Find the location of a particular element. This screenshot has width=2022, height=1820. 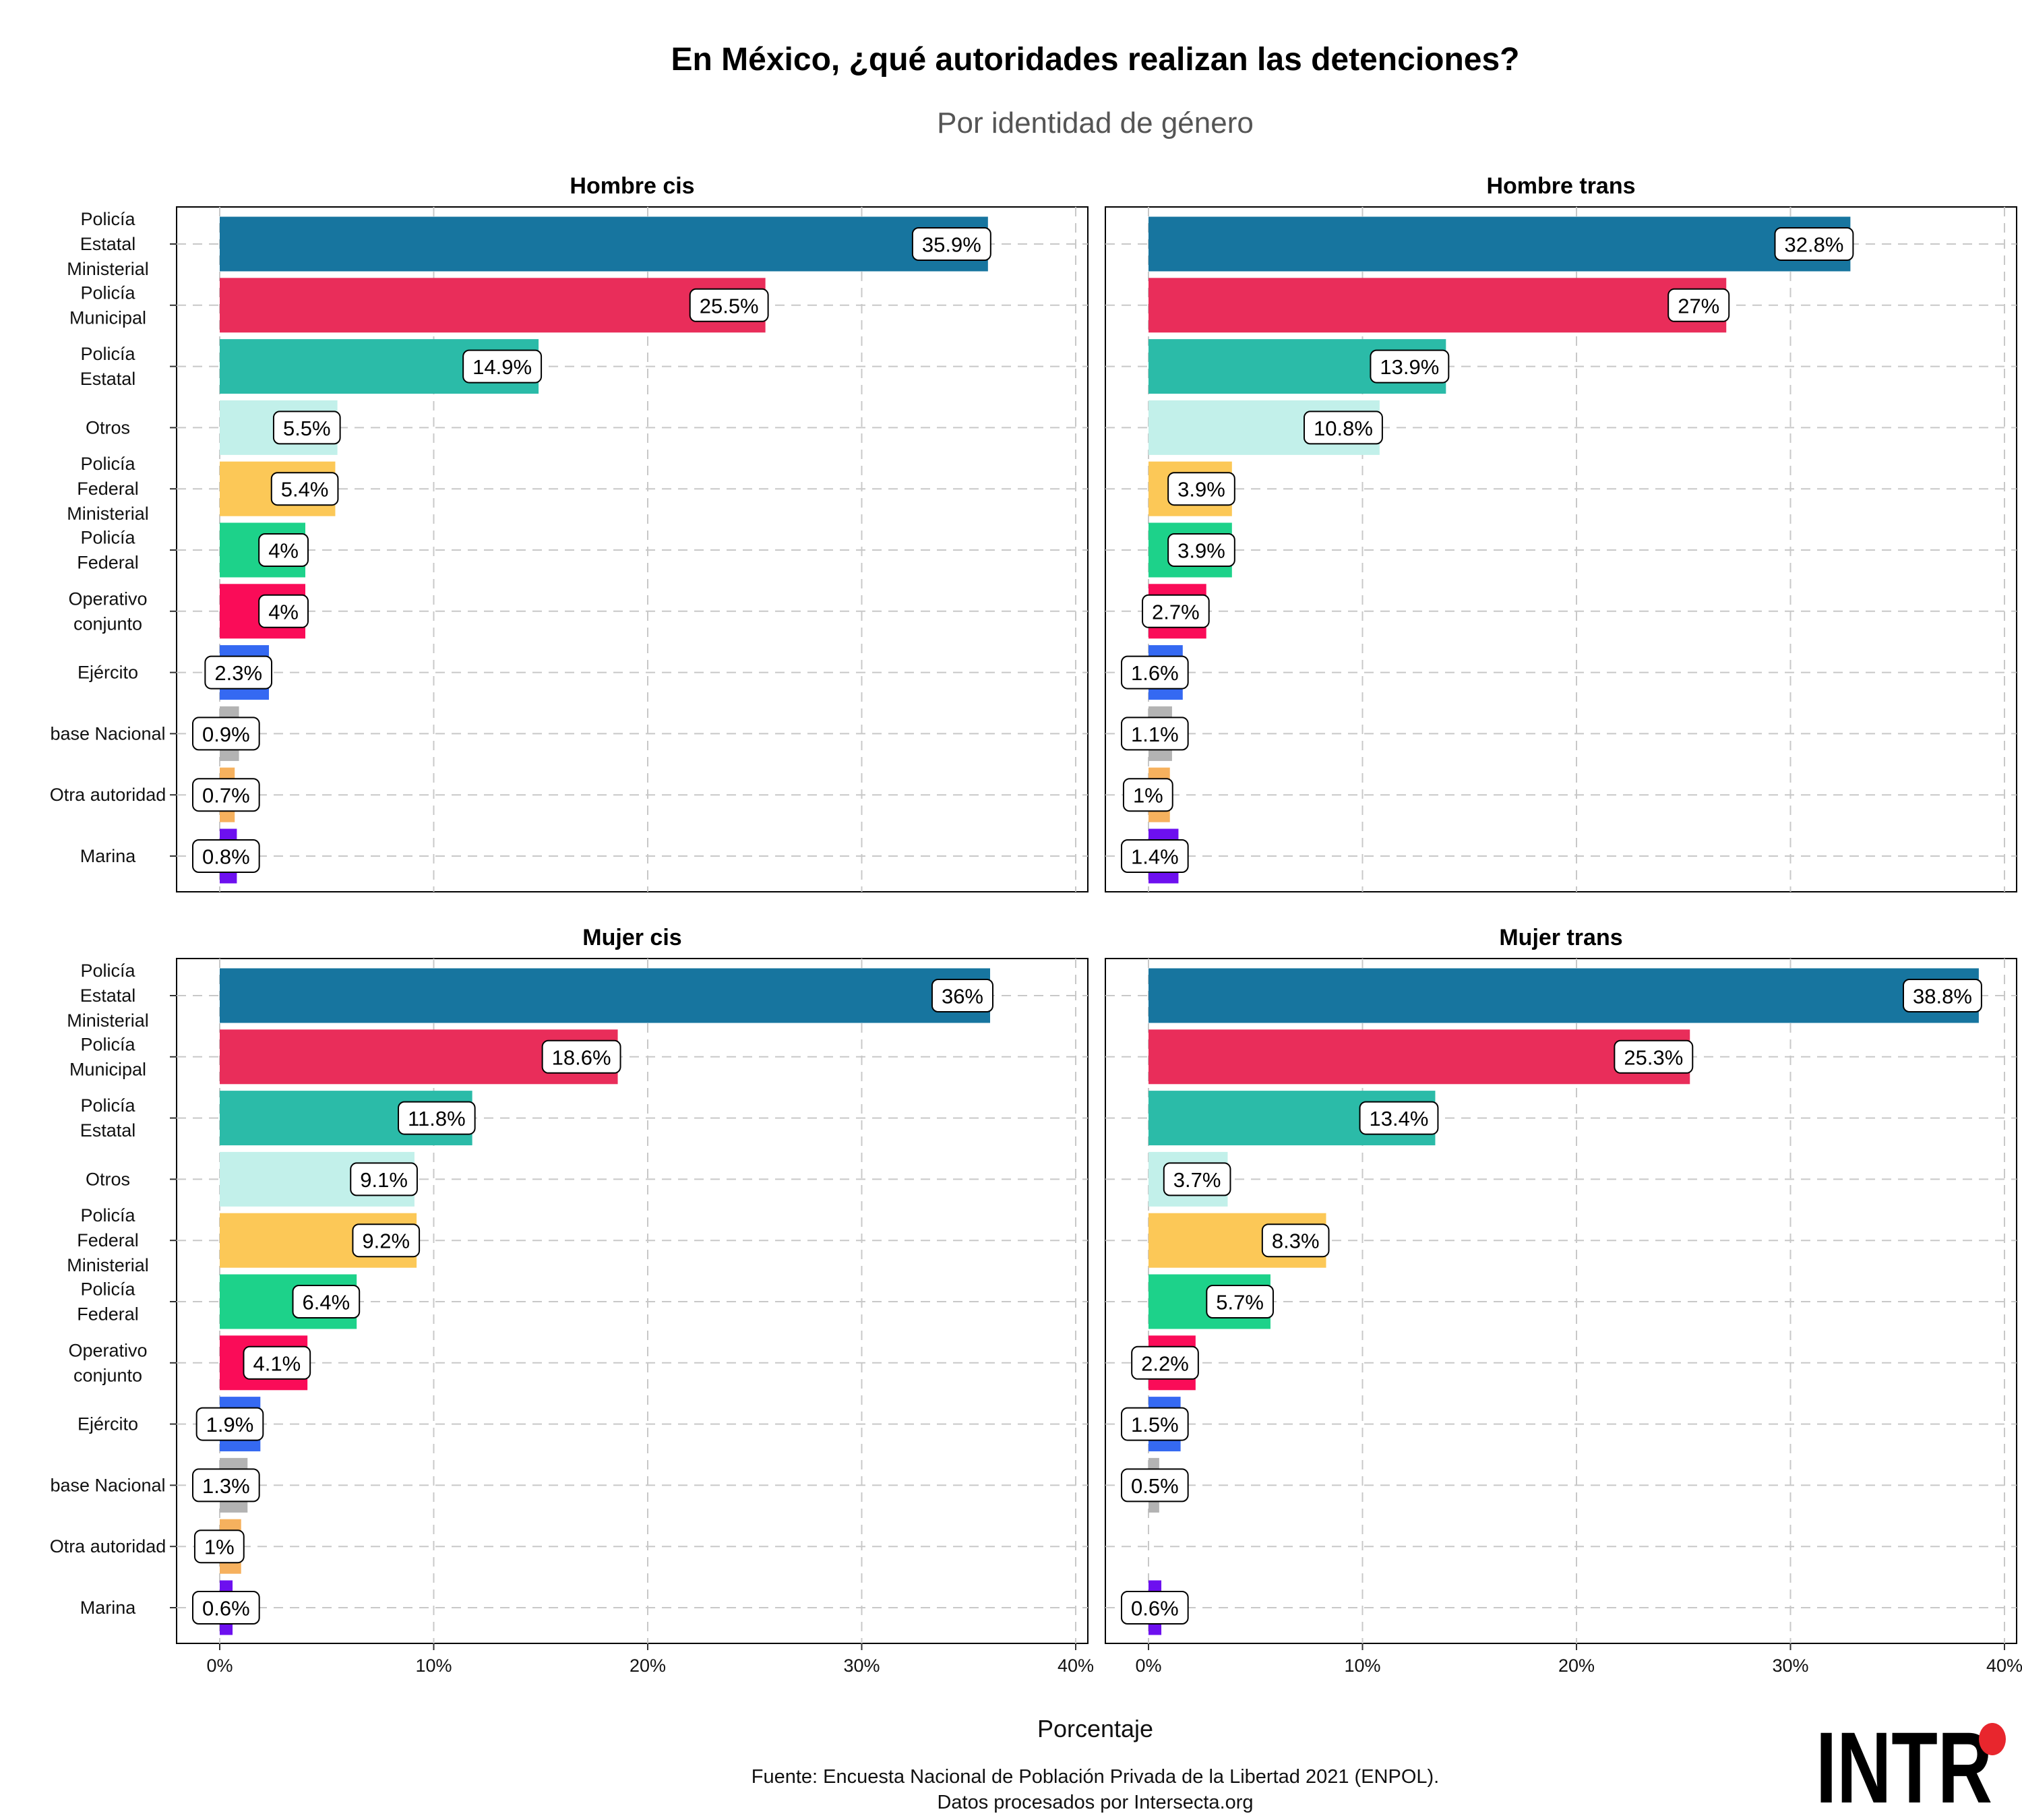

data-label-hombre-trans-policia-estatal-ministerial: 32.8% is located at coordinates (1814, 244).